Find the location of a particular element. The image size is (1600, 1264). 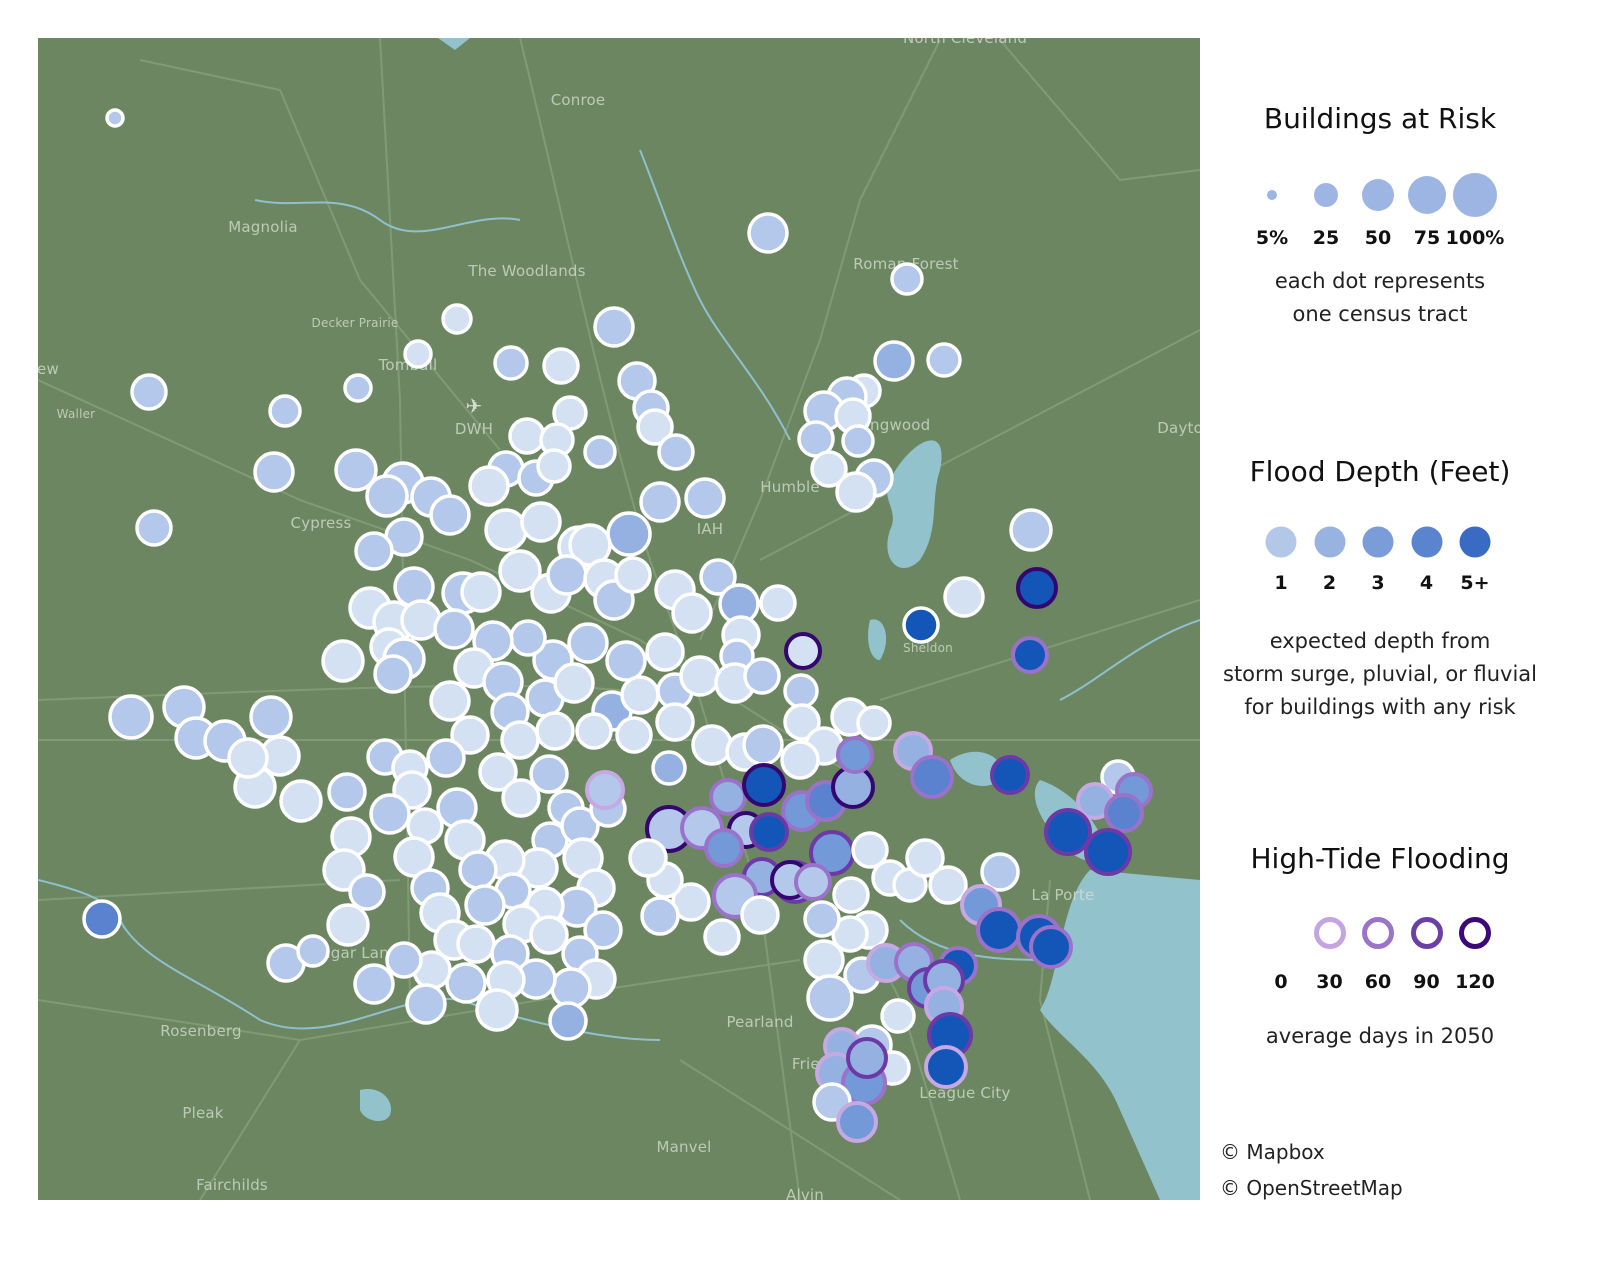

mapbox-attribution: © Mapbox is located at coordinates (1272, 1152).